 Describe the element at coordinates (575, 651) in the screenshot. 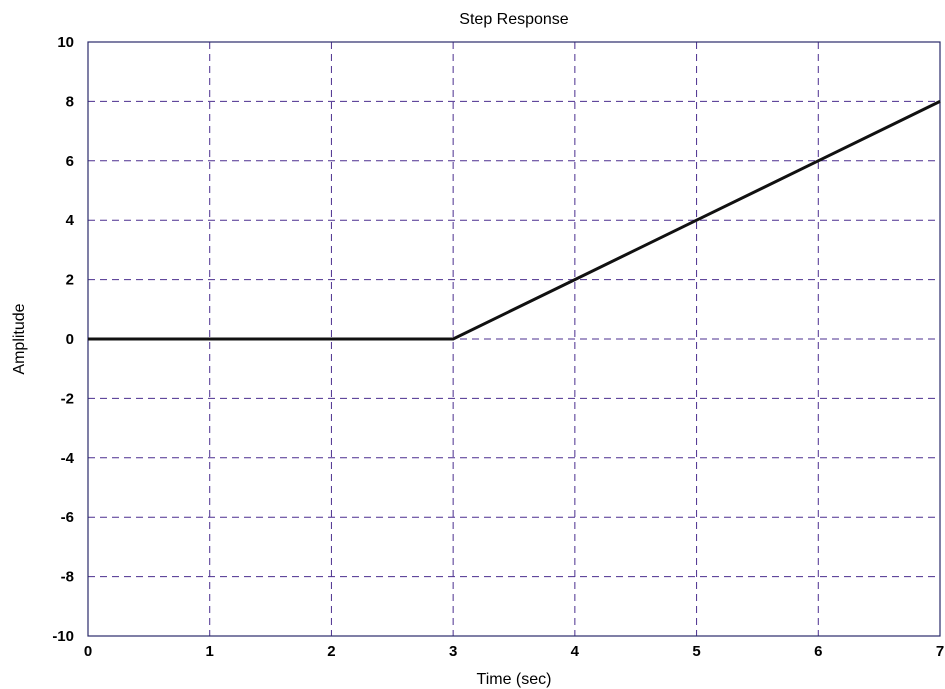

I see `x-tick-label: 4` at that location.